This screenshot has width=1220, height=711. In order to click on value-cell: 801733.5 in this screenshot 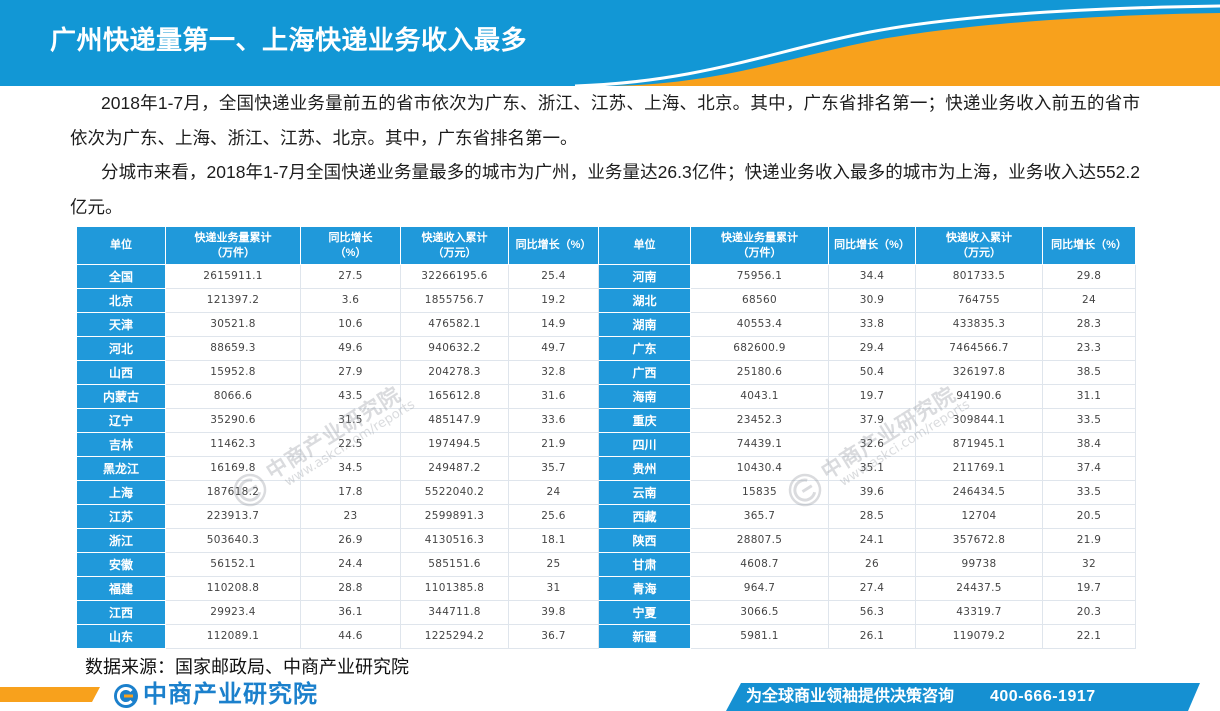, I will do `click(979, 276)`.